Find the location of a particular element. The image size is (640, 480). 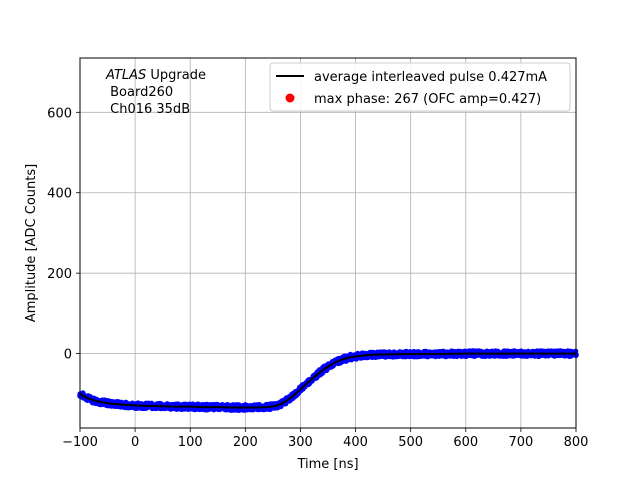

y-tick-label: 200 is located at coordinates (59, 274).